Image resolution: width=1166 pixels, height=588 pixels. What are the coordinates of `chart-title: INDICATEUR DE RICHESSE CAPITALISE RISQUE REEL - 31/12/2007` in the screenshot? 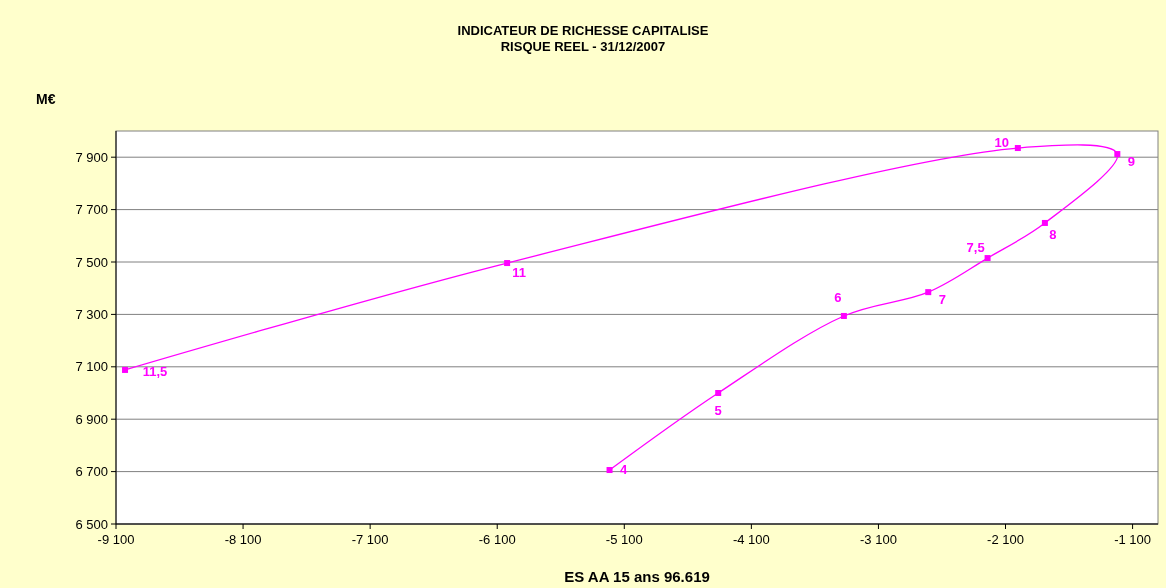 It's located at (583, 38).